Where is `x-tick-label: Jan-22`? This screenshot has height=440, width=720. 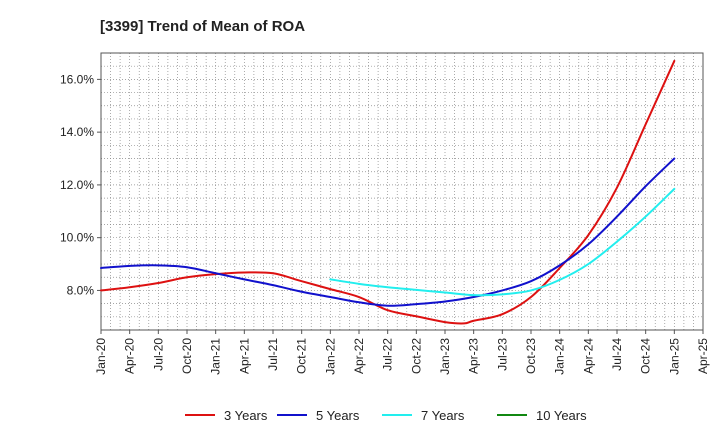 x-tick-label: Jan-22 is located at coordinates (330, 356).